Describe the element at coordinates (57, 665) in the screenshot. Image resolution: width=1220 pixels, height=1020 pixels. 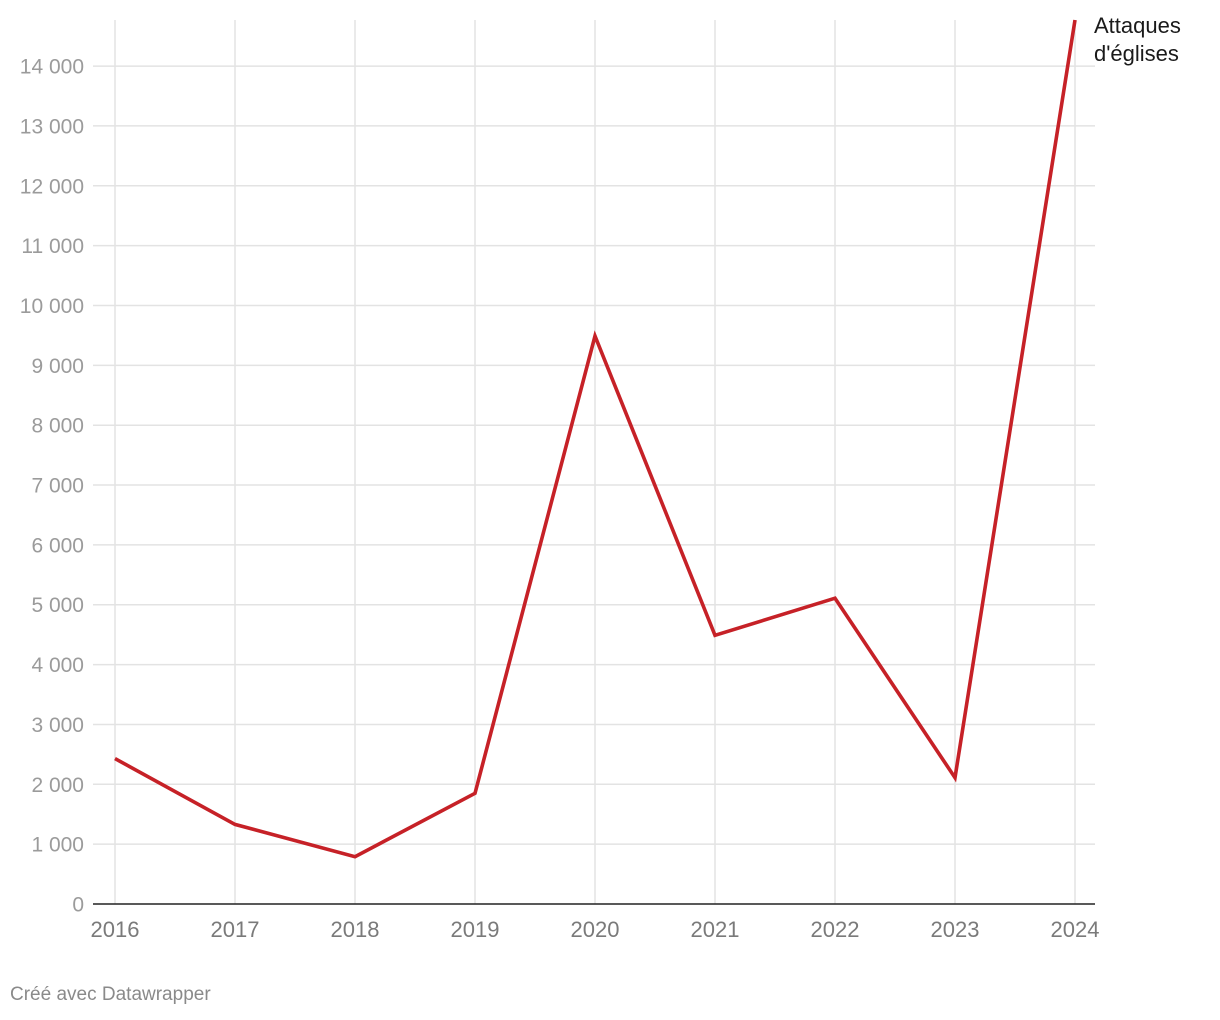
I see `y-tick-label: 4 000` at that location.